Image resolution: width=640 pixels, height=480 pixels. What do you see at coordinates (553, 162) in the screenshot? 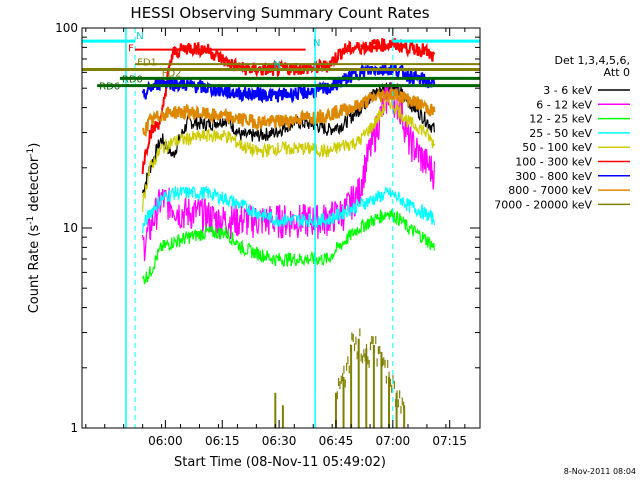
I see `legend-entry-label: 100 - 300 keV` at bounding box center [553, 162].